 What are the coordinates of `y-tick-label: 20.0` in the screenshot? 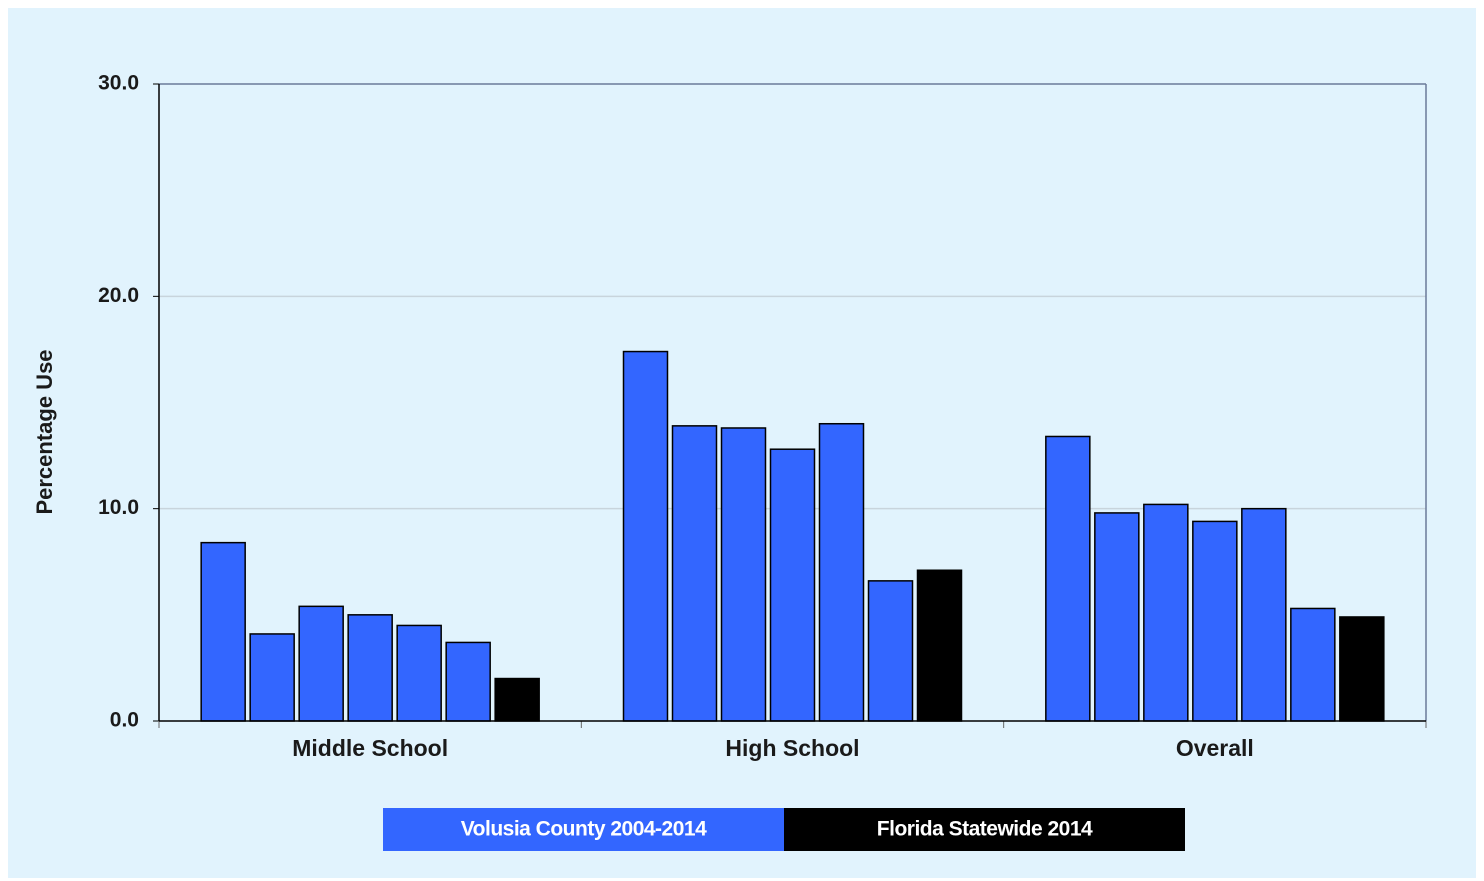 It's located at (118, 295).